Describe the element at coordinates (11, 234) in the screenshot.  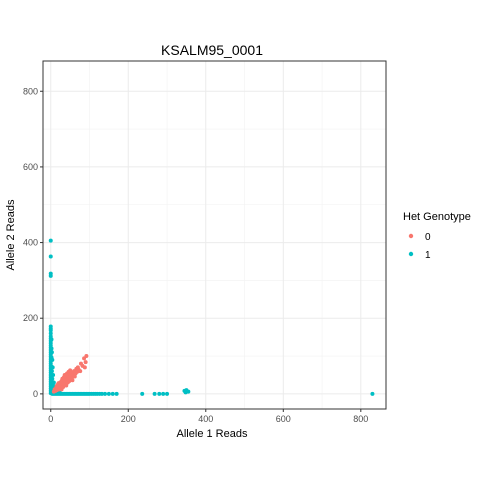
I see `y-axis-label: Allele 2 Reads` at that location.